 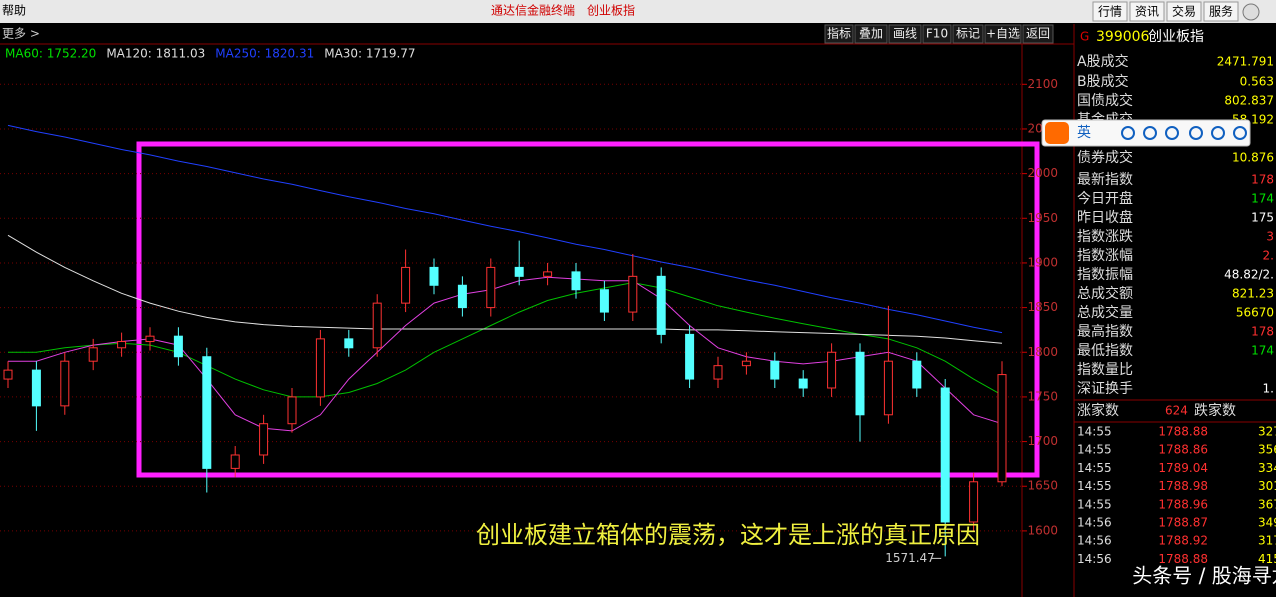 What do you see at coordinates (1042, 396) in the screenshot?
I see `y-tick-label: 1750` at bounding box center [1042, 396].